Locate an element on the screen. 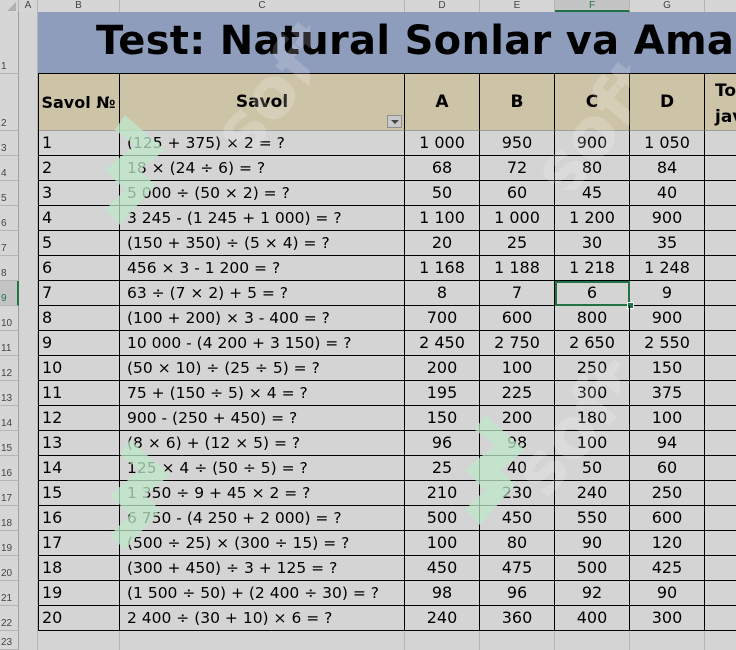 The width and height of the screenshot is (736, 650). question-number-cell: 14 is located at coordinates (79, 468).